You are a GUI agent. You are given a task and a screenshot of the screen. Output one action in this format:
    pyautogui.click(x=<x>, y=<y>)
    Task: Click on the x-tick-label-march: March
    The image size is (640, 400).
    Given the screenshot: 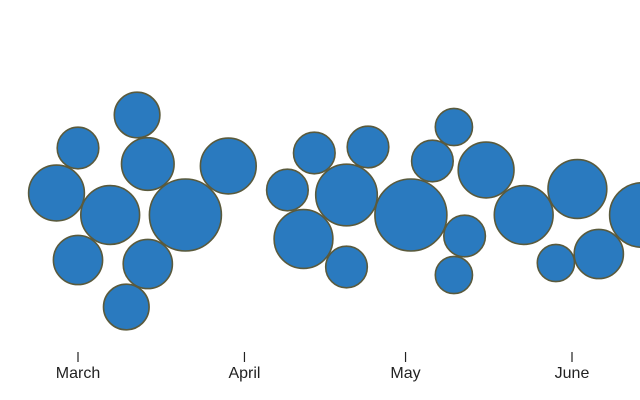 What is the action you would take?
    pyautogui.click(x=78, y=373)
    